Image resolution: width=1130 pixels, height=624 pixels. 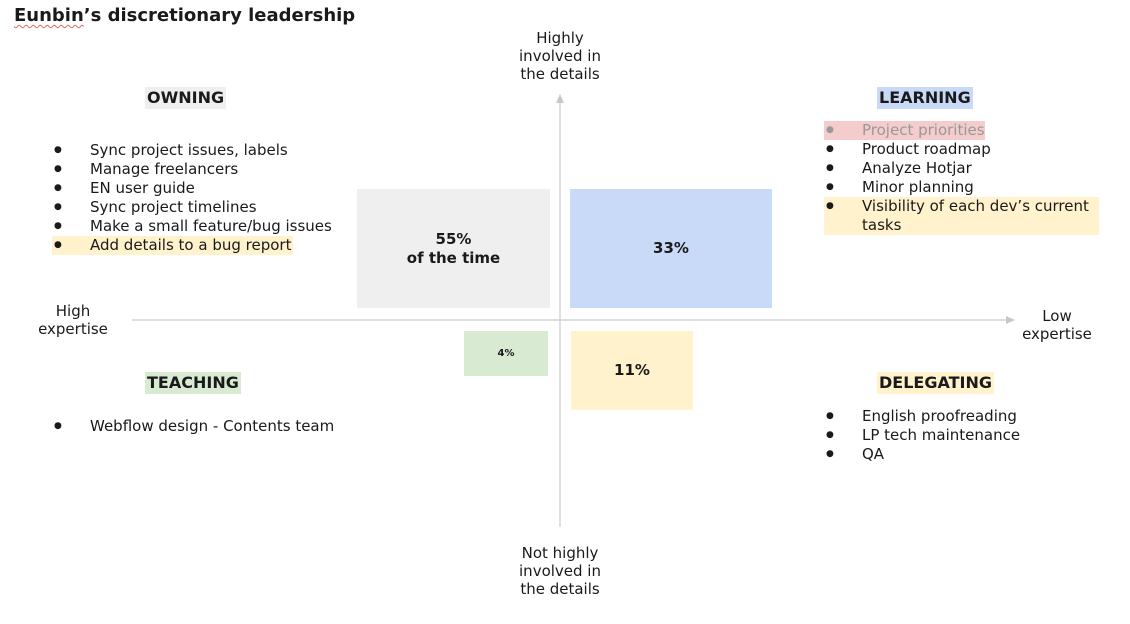 What do you see at coordinates (207, 226) in the screenshot?
I see `list-item: Make a small feature/bug issues` at bounding box center [207, 226].